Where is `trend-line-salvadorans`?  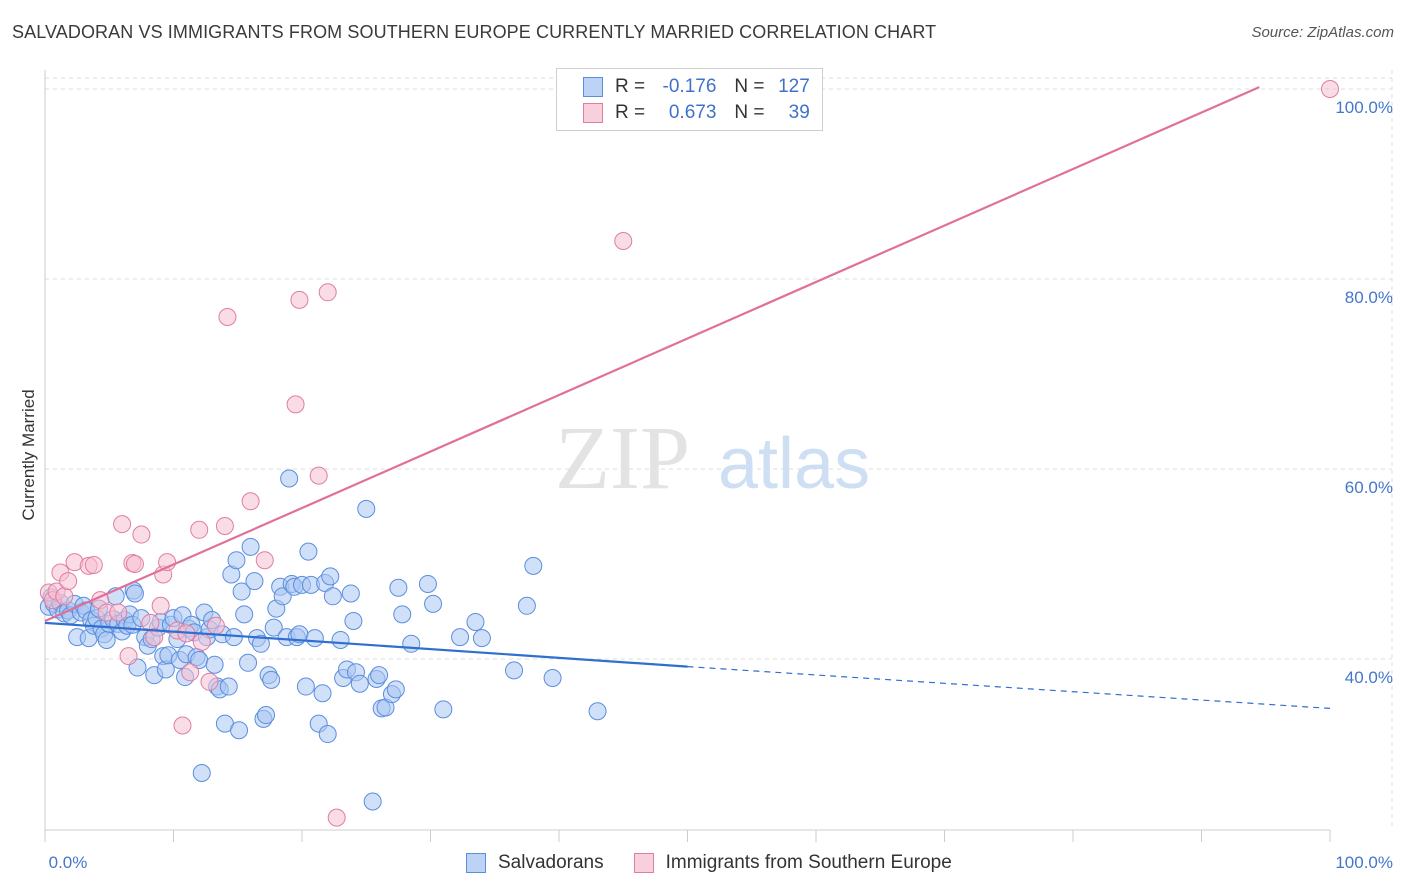
trend-line-salvadorans is located at coordinates (366, 644).